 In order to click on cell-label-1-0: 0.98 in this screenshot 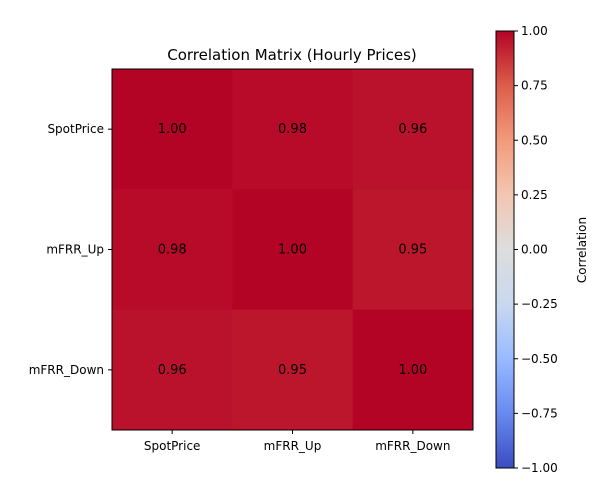, I will do `click(172, 250)`.